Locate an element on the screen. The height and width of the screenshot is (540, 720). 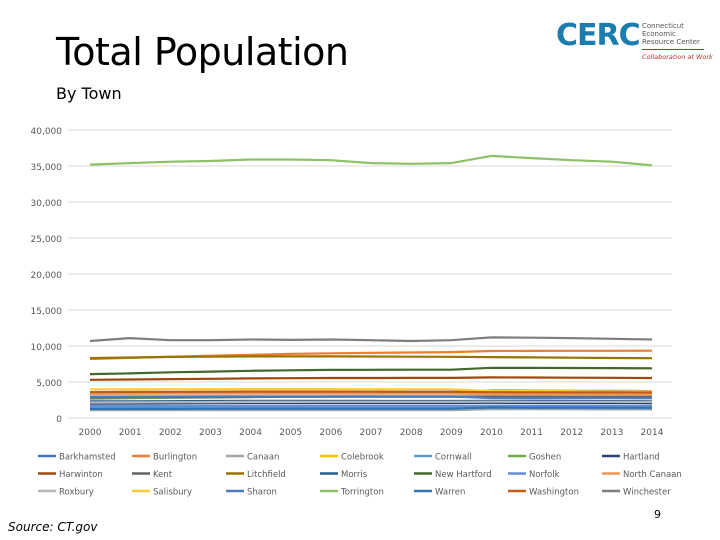
legend-label: Norfolk is located at coordinates (544, 475).